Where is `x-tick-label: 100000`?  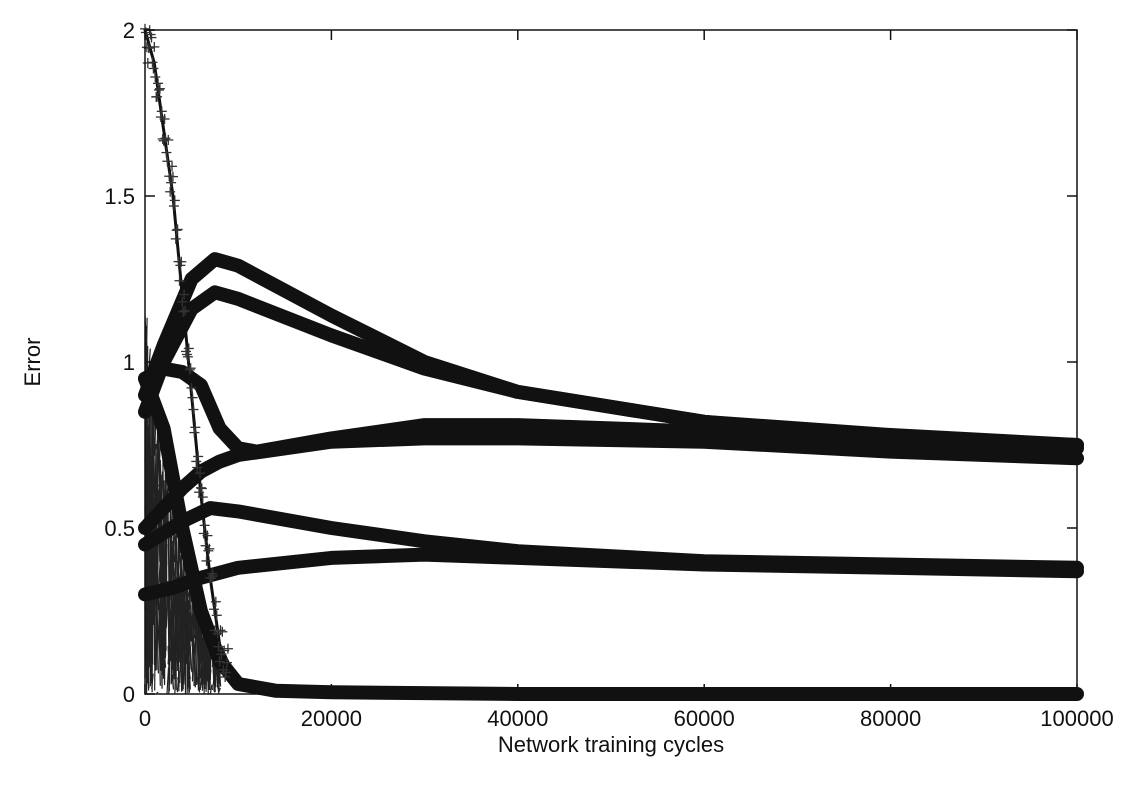 x-tick-label: 100000 is located at coordinates (1076, 718).